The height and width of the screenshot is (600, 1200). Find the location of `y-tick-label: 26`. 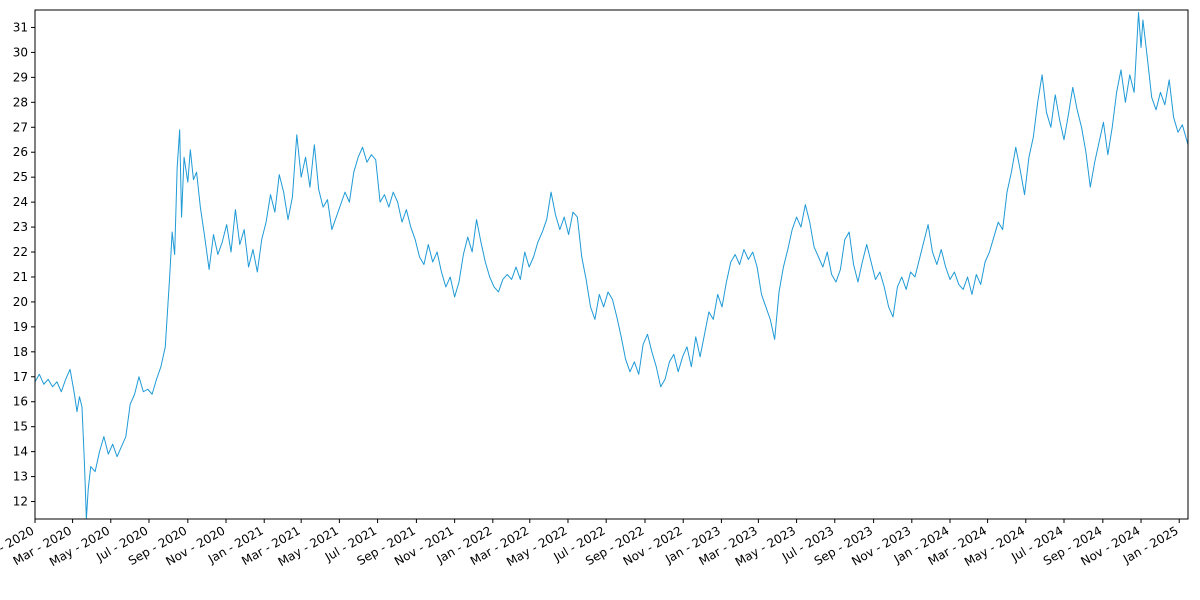

y-tick-label: 26 is located at coordinates (20, 152).